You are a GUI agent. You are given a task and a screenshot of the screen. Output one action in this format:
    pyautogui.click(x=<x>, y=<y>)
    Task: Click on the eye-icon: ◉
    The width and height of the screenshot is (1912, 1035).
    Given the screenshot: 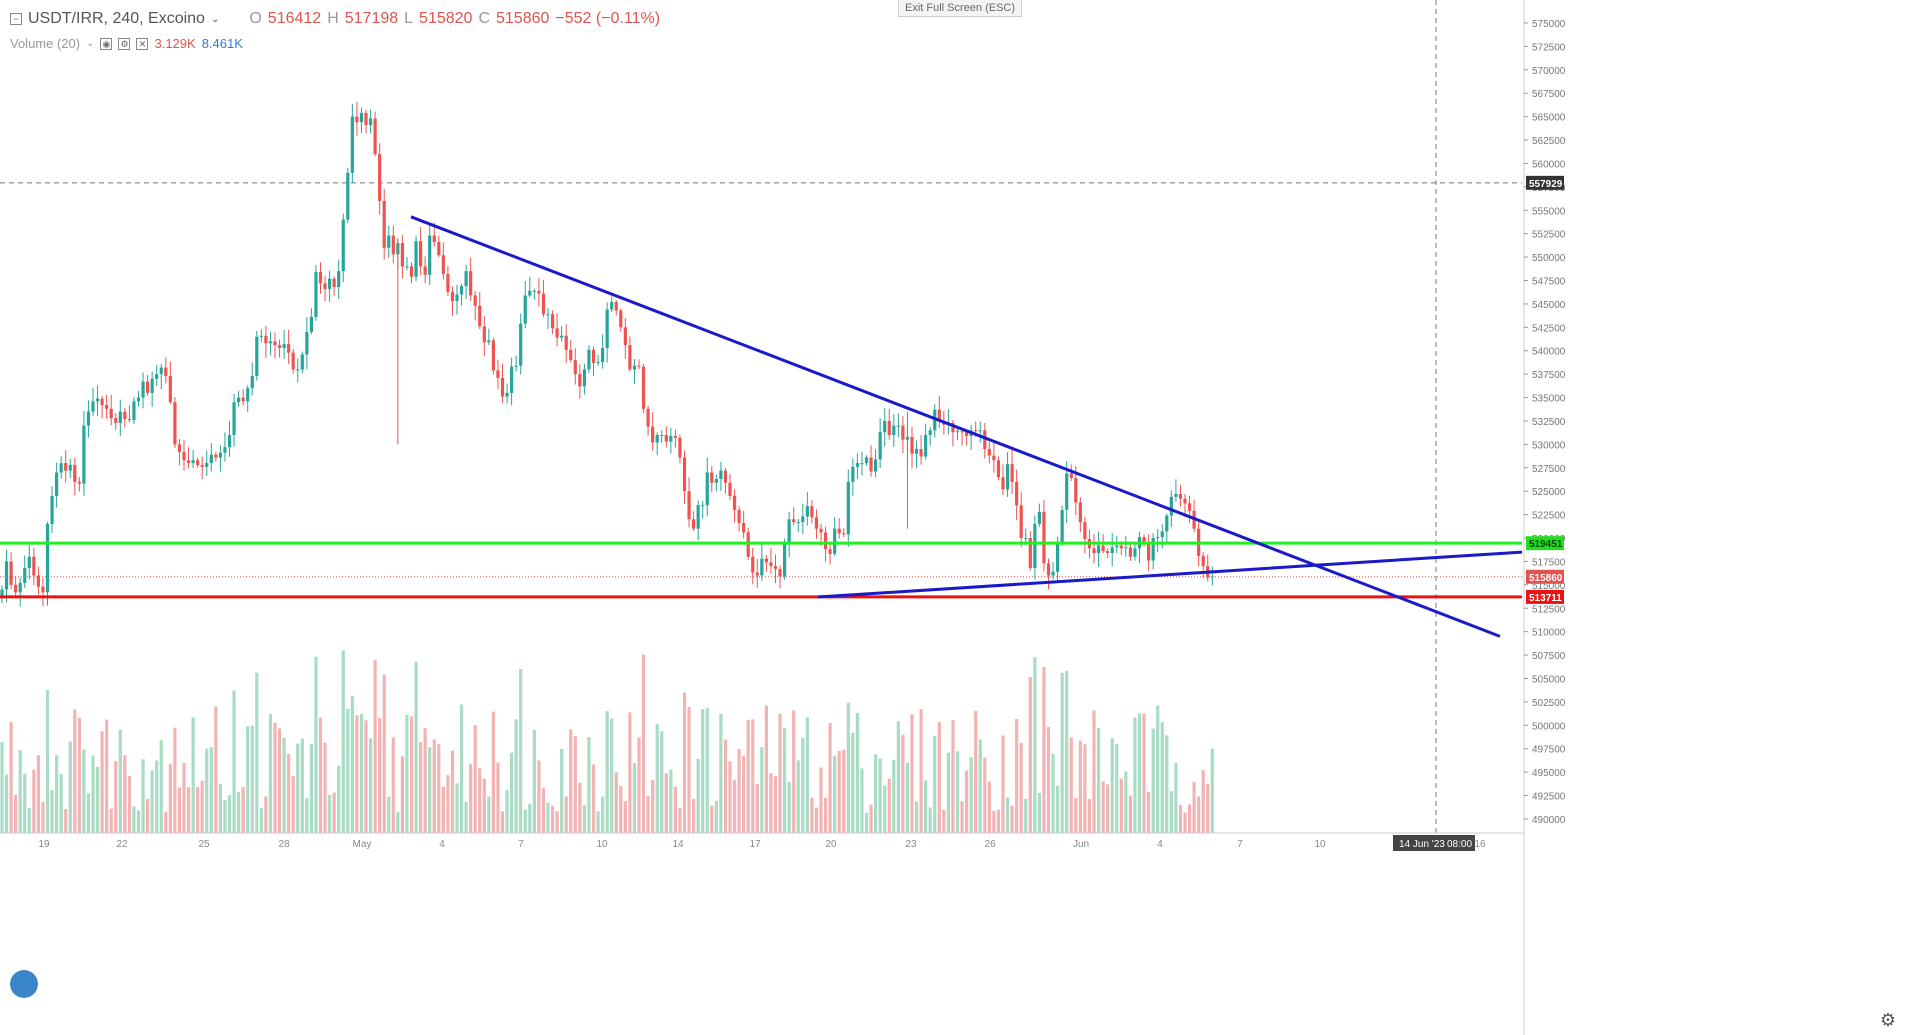 What is the action you would take?
    pyautogui.click(x=106, y=43)
    